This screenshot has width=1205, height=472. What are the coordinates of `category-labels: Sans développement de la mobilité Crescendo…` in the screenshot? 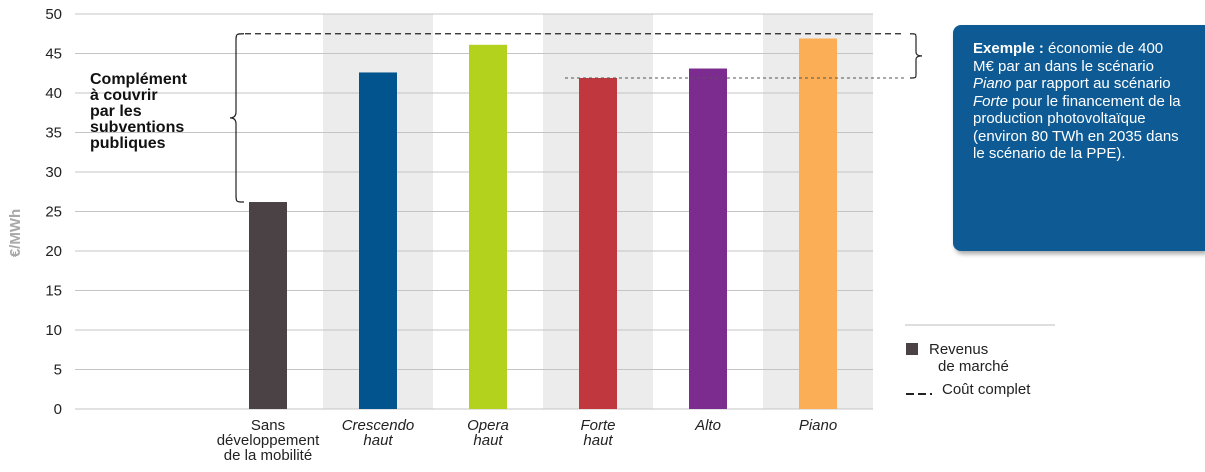 It's located at (527, 440).